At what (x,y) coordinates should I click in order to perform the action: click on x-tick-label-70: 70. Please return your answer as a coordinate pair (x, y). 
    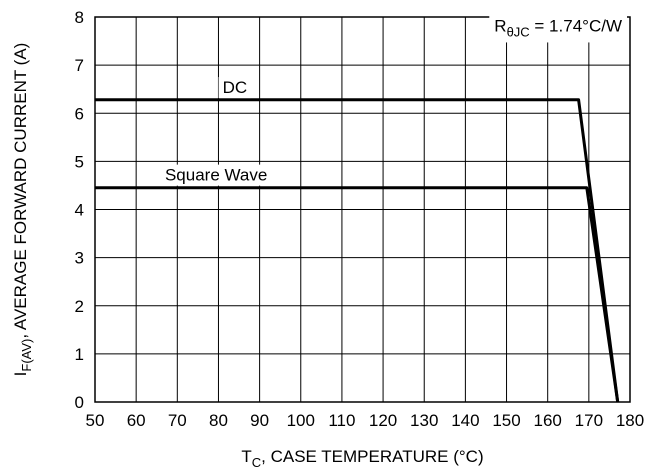
    Looking at the image, I should click on (177, 420).